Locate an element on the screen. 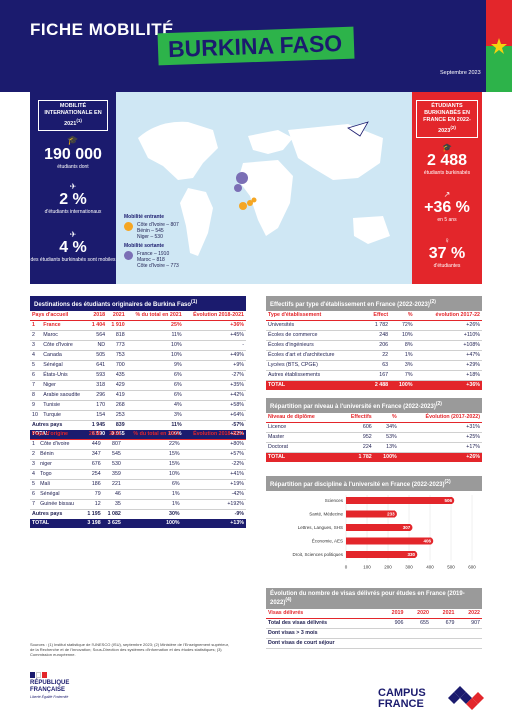  table-cell: 419 is located at coordinates (117, 395).